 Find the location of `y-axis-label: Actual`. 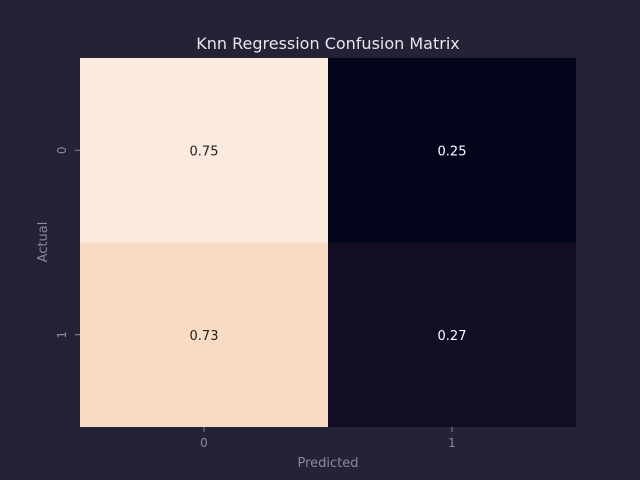

y-axis-label: Actual is located at coordinates (43, 242).